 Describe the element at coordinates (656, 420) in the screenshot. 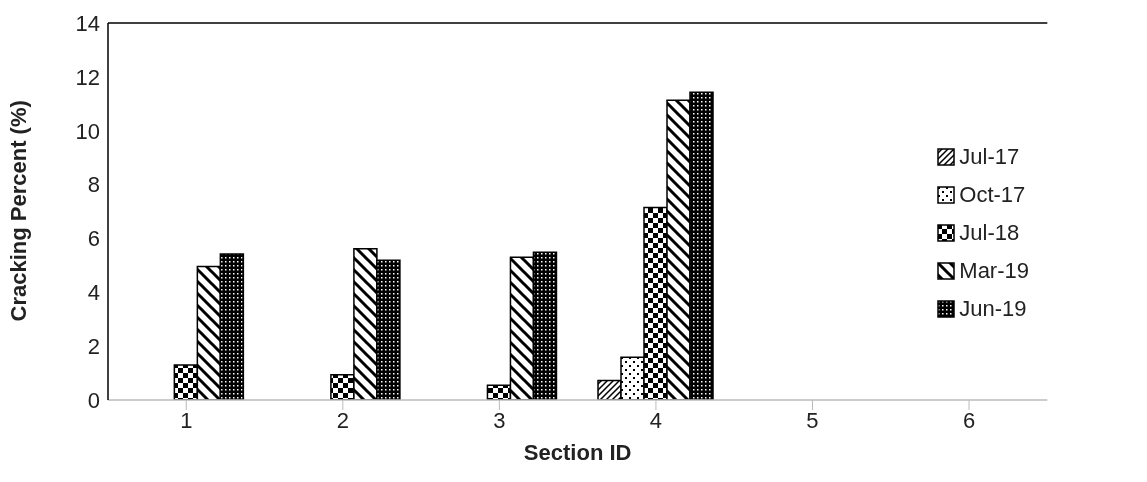

I see `x-tick-label: 4` at that location.